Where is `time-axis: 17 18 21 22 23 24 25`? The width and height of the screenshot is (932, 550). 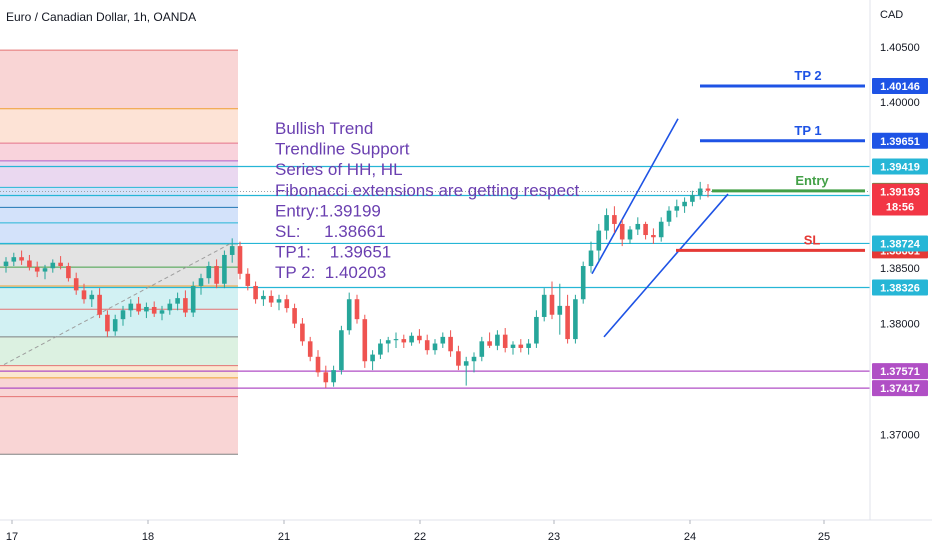 time-axis: 17 18 21 22 23 24 25 is located at coordinates (418, 531).